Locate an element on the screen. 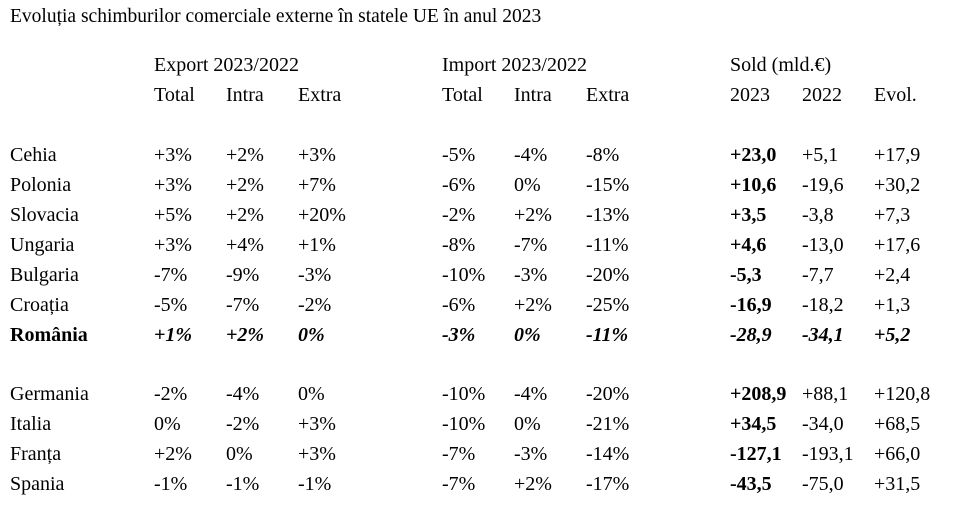 The image size is (962, 508). country-name: Germania is located at coordinates (49, 394).